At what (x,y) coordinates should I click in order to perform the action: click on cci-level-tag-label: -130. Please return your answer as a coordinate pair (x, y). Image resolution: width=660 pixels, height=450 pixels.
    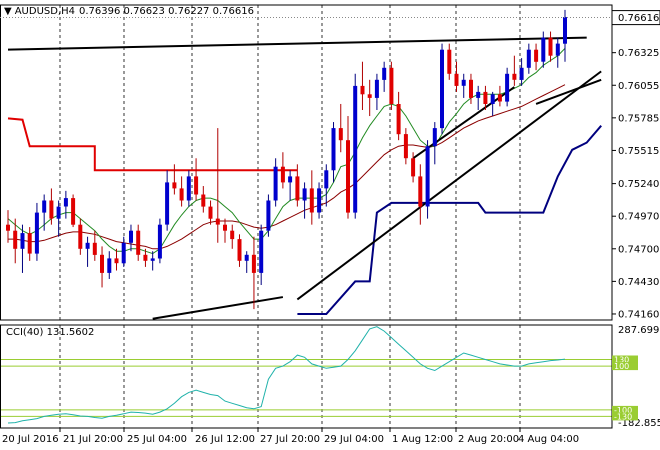
    Looking at the image, I should click on (623, 416).